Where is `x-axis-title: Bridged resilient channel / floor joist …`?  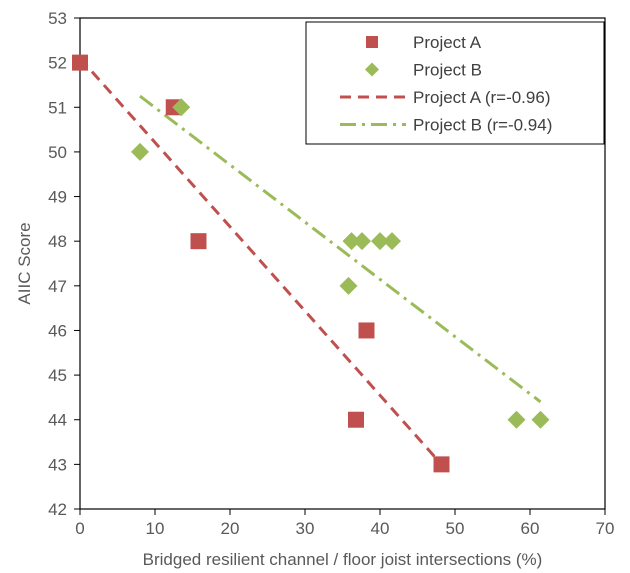
x-axis-title: Bridged resilient channel / floor joist … is located at coordinates (343, 559).